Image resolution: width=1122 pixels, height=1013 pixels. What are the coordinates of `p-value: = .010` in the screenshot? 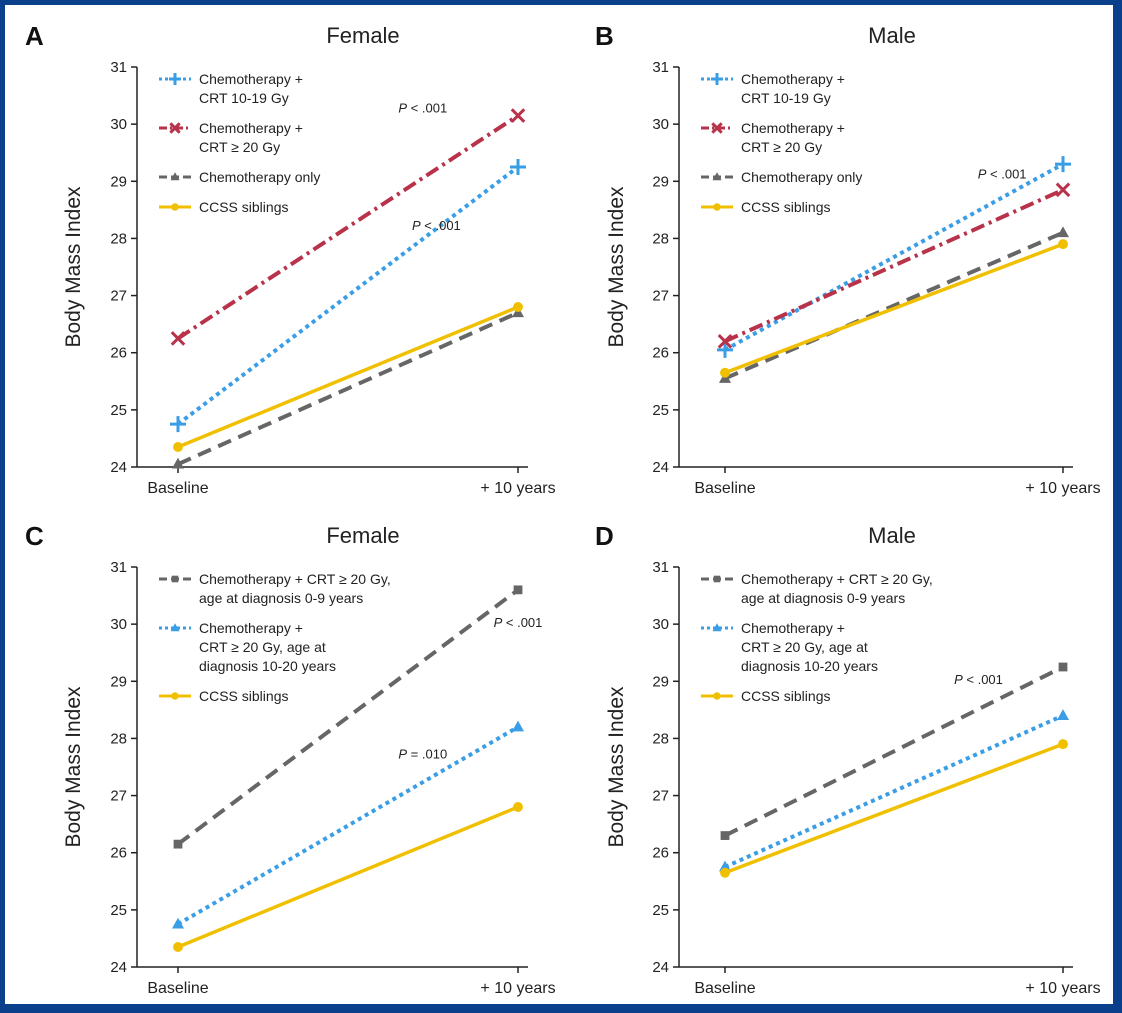 It's located at (427, 753).